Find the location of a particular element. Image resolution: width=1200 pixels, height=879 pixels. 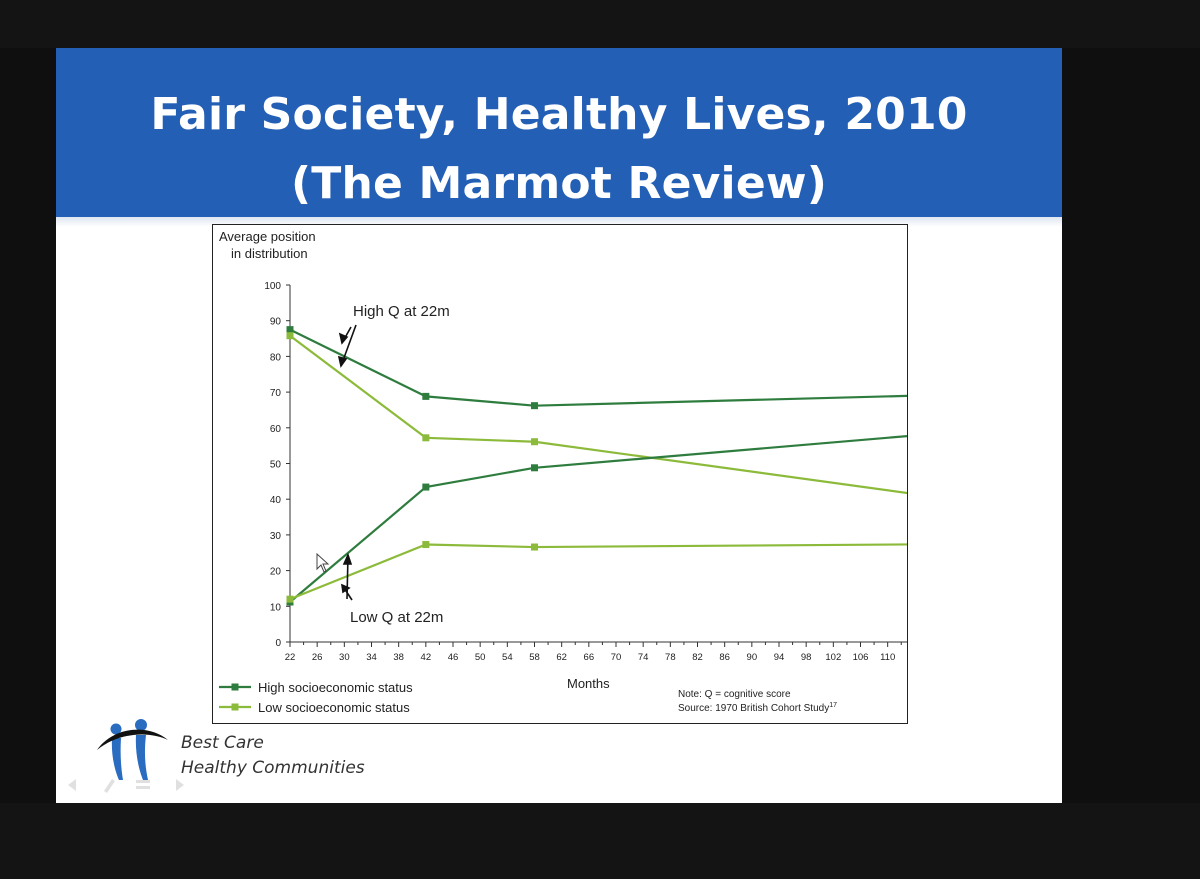

title-band-shadow is located at coordinates (559, 222).